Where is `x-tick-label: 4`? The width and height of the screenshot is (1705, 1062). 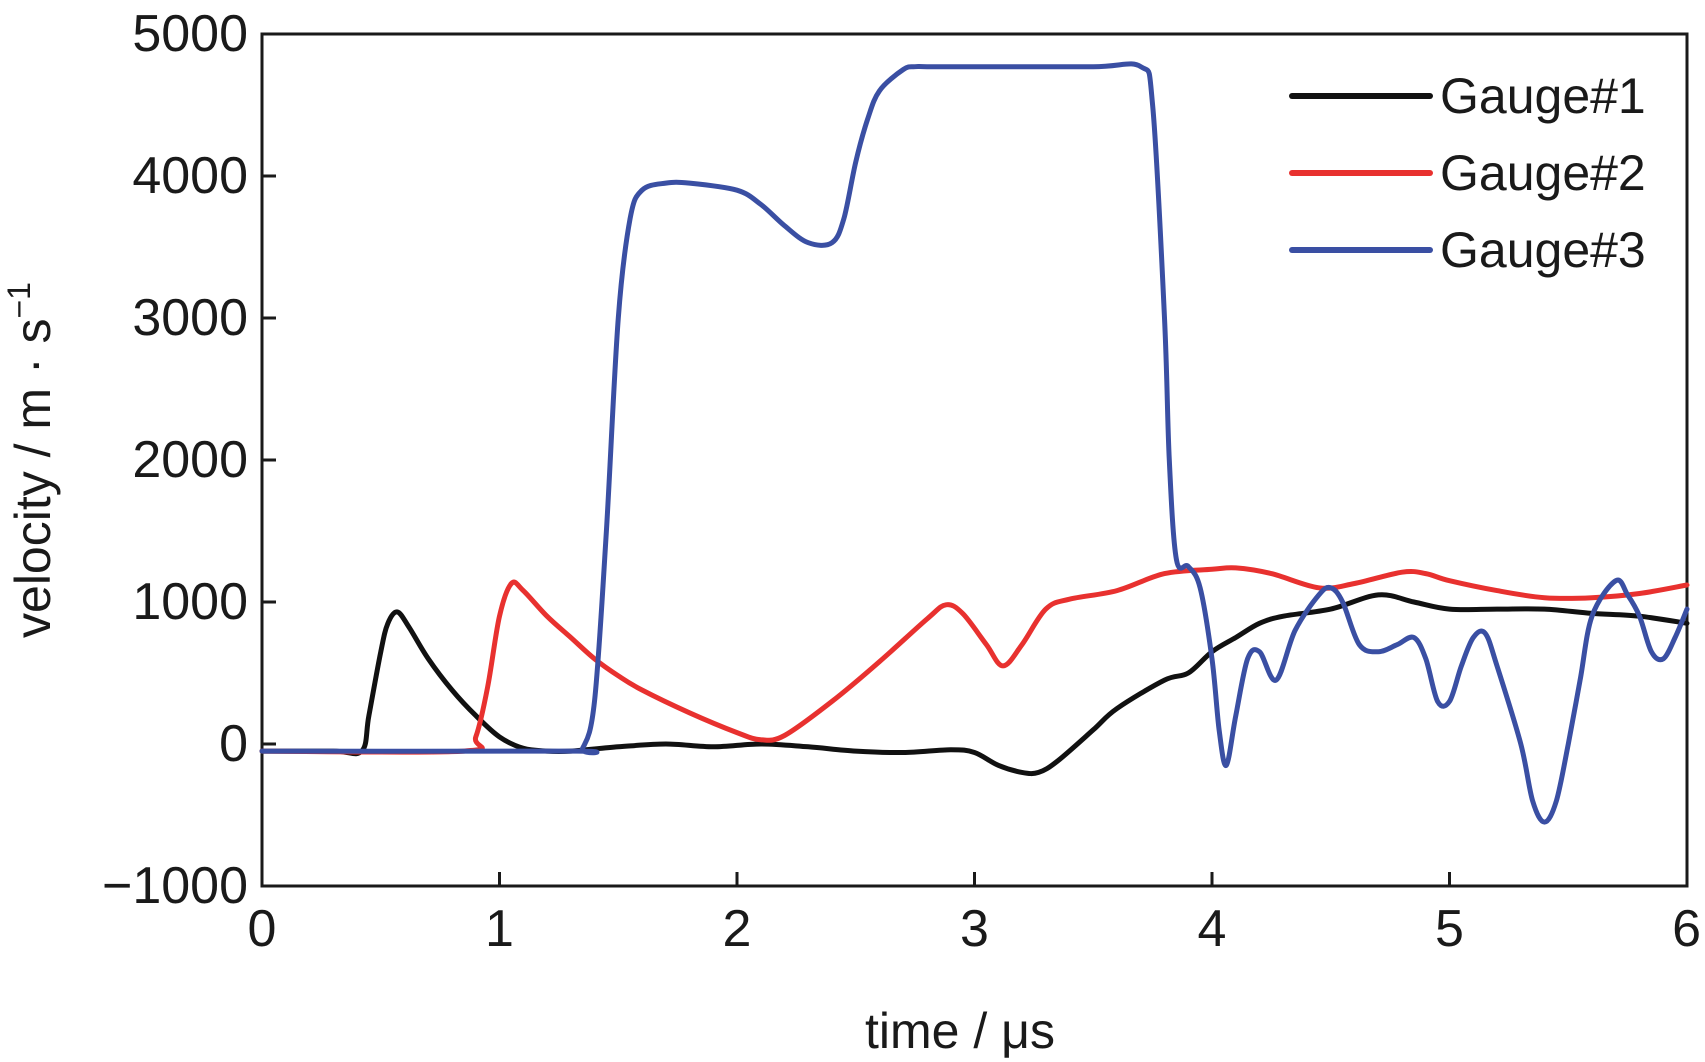
x-tick-label: 4 is located at coordinates (1212, 929).